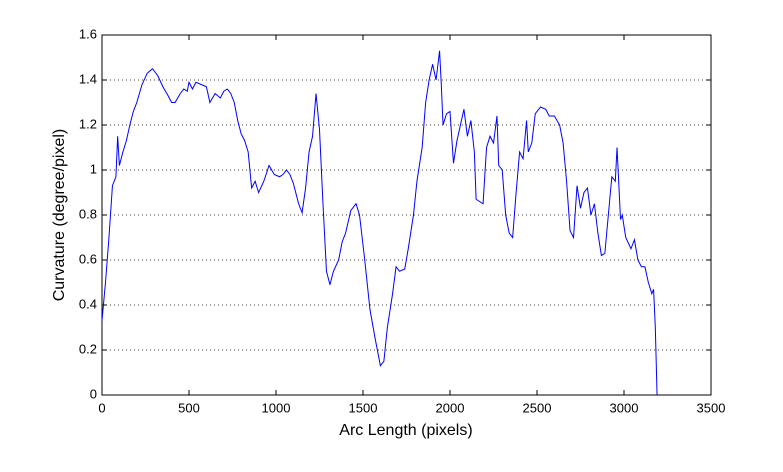 The width and height of the screenshot is (783, 472). I want to click on y-tick-label: 0.6, so click(88, 258).